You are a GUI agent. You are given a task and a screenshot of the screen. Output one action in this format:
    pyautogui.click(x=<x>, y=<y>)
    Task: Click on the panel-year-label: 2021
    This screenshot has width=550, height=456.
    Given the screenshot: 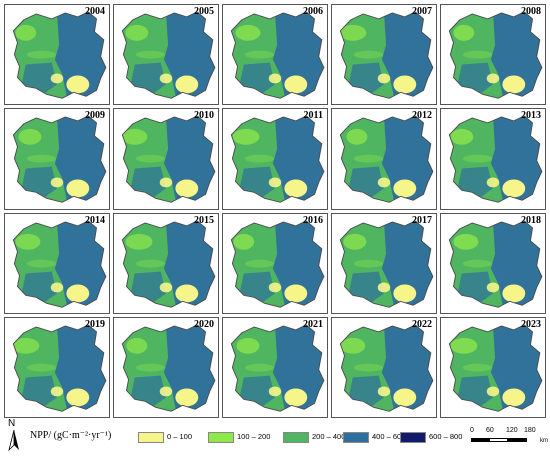 What is the action you would take?
    pyautogui.click(x=313, y=324)
    